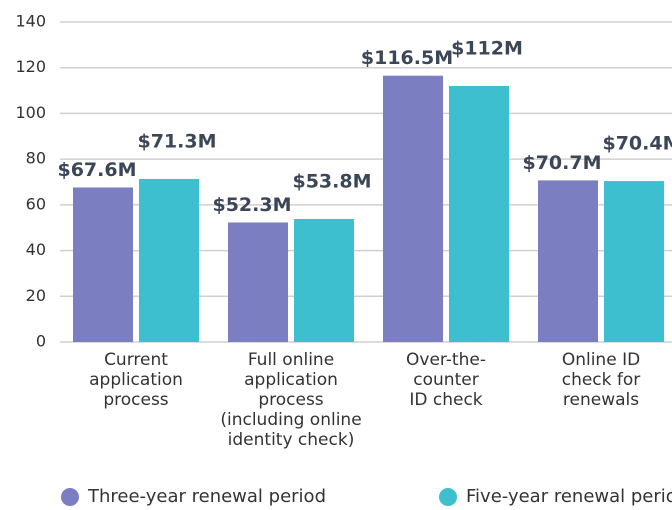  I want to click on value-label: $53.8M, so click(331, 182).